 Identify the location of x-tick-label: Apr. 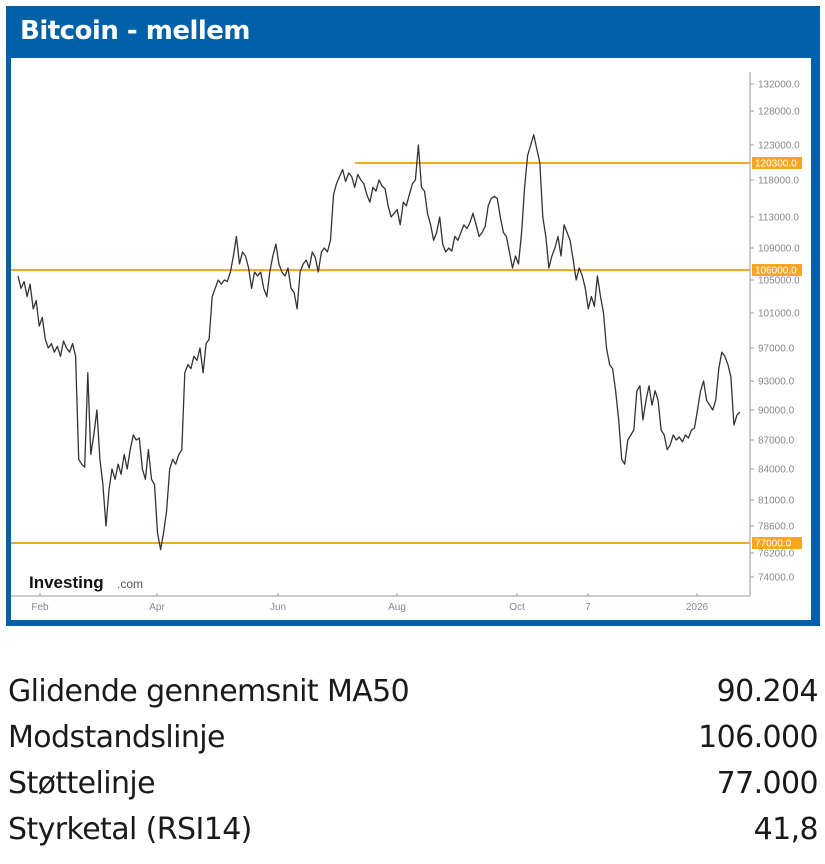
(157, 607).